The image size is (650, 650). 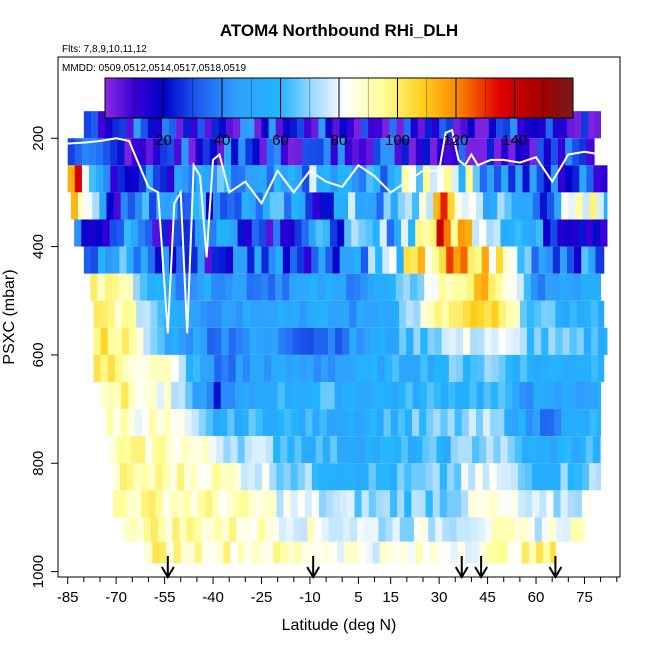 What do you see at coordinates (397, 140) in the screenshot?
I see `colorbar-tick-label: 100` at bounding box center [397, 140].